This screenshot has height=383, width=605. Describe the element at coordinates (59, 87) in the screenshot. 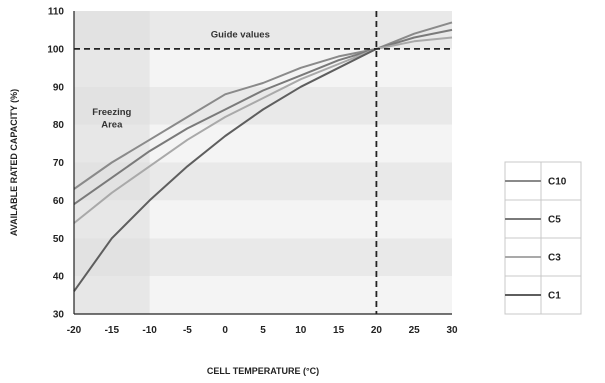

I see `y-tick-label: 90` at that location.